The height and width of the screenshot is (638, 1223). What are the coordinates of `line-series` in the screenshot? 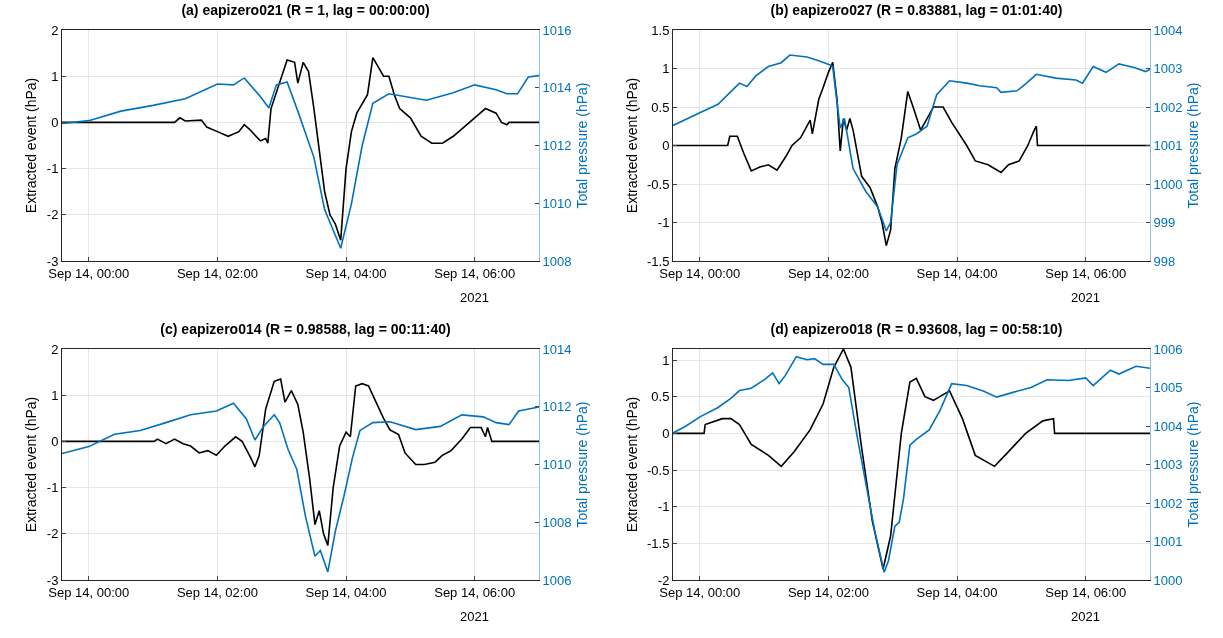 It's located at (300, 487).